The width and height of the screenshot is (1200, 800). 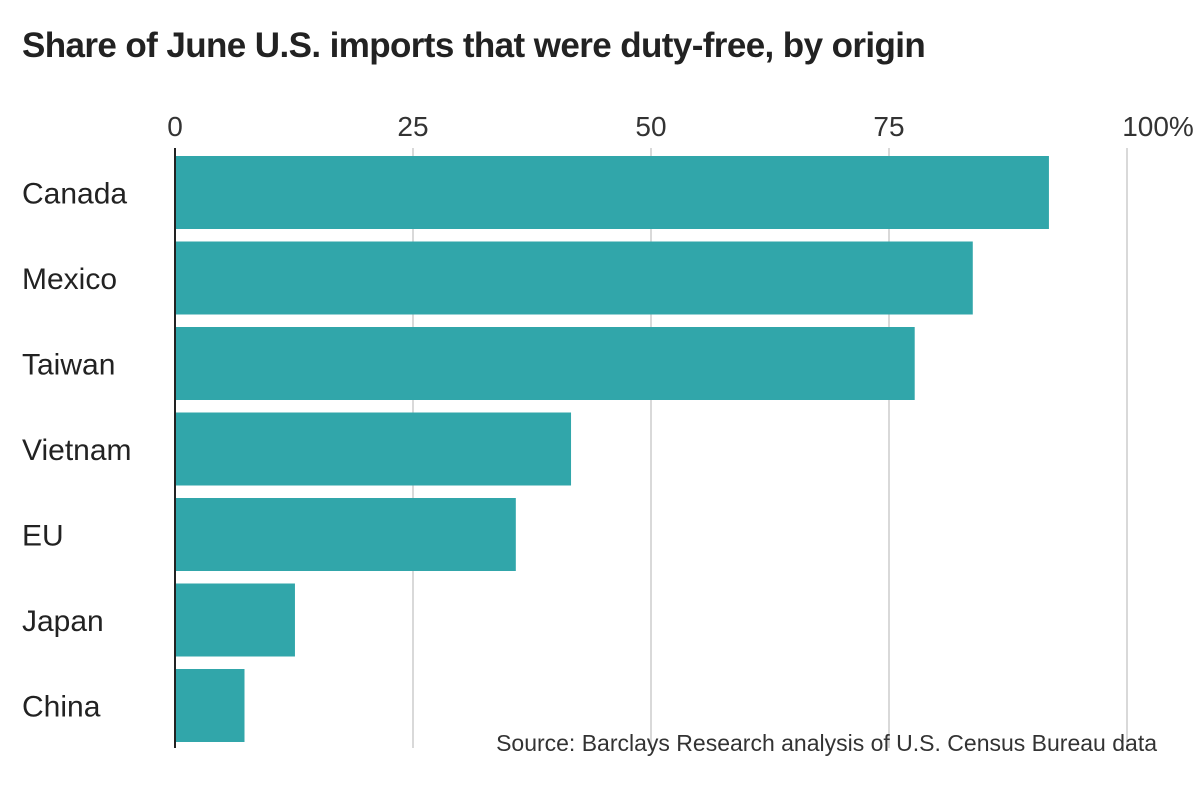 I want to click on bar-taiwan, so click(x=545, y=363).